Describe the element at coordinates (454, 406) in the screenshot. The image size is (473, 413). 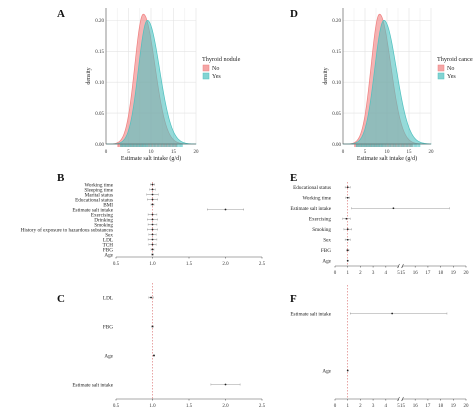
I see `x-tick-label: 19` at that location.